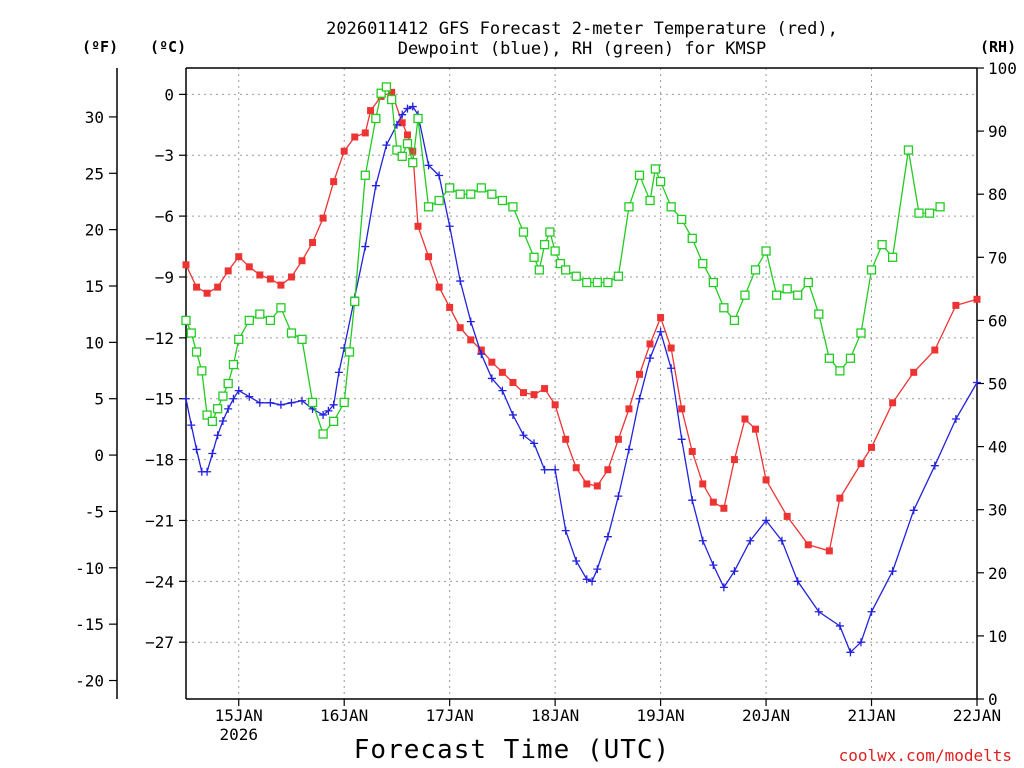 This screenshot has width=1024, height=768. Describe the element at coordinates (94, 117) in the screenshot. I see `f-tick-label: 30` at that location.